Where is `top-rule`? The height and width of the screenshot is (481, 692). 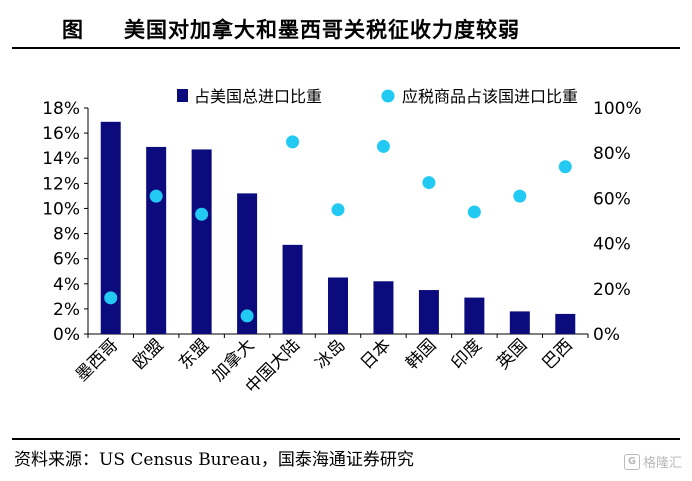
top-rule is located at coordinates (346, 48).